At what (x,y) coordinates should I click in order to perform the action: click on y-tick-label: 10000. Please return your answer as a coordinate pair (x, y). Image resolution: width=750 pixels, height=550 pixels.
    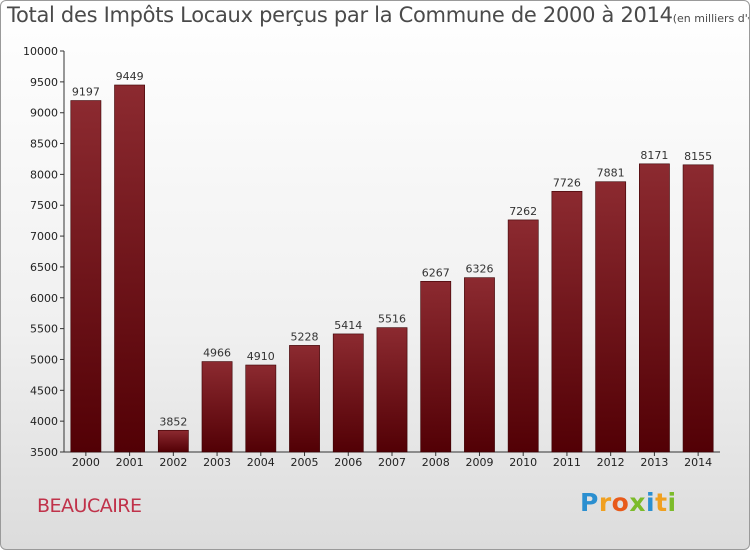
    Looking at the image, I should click on (40, 51).